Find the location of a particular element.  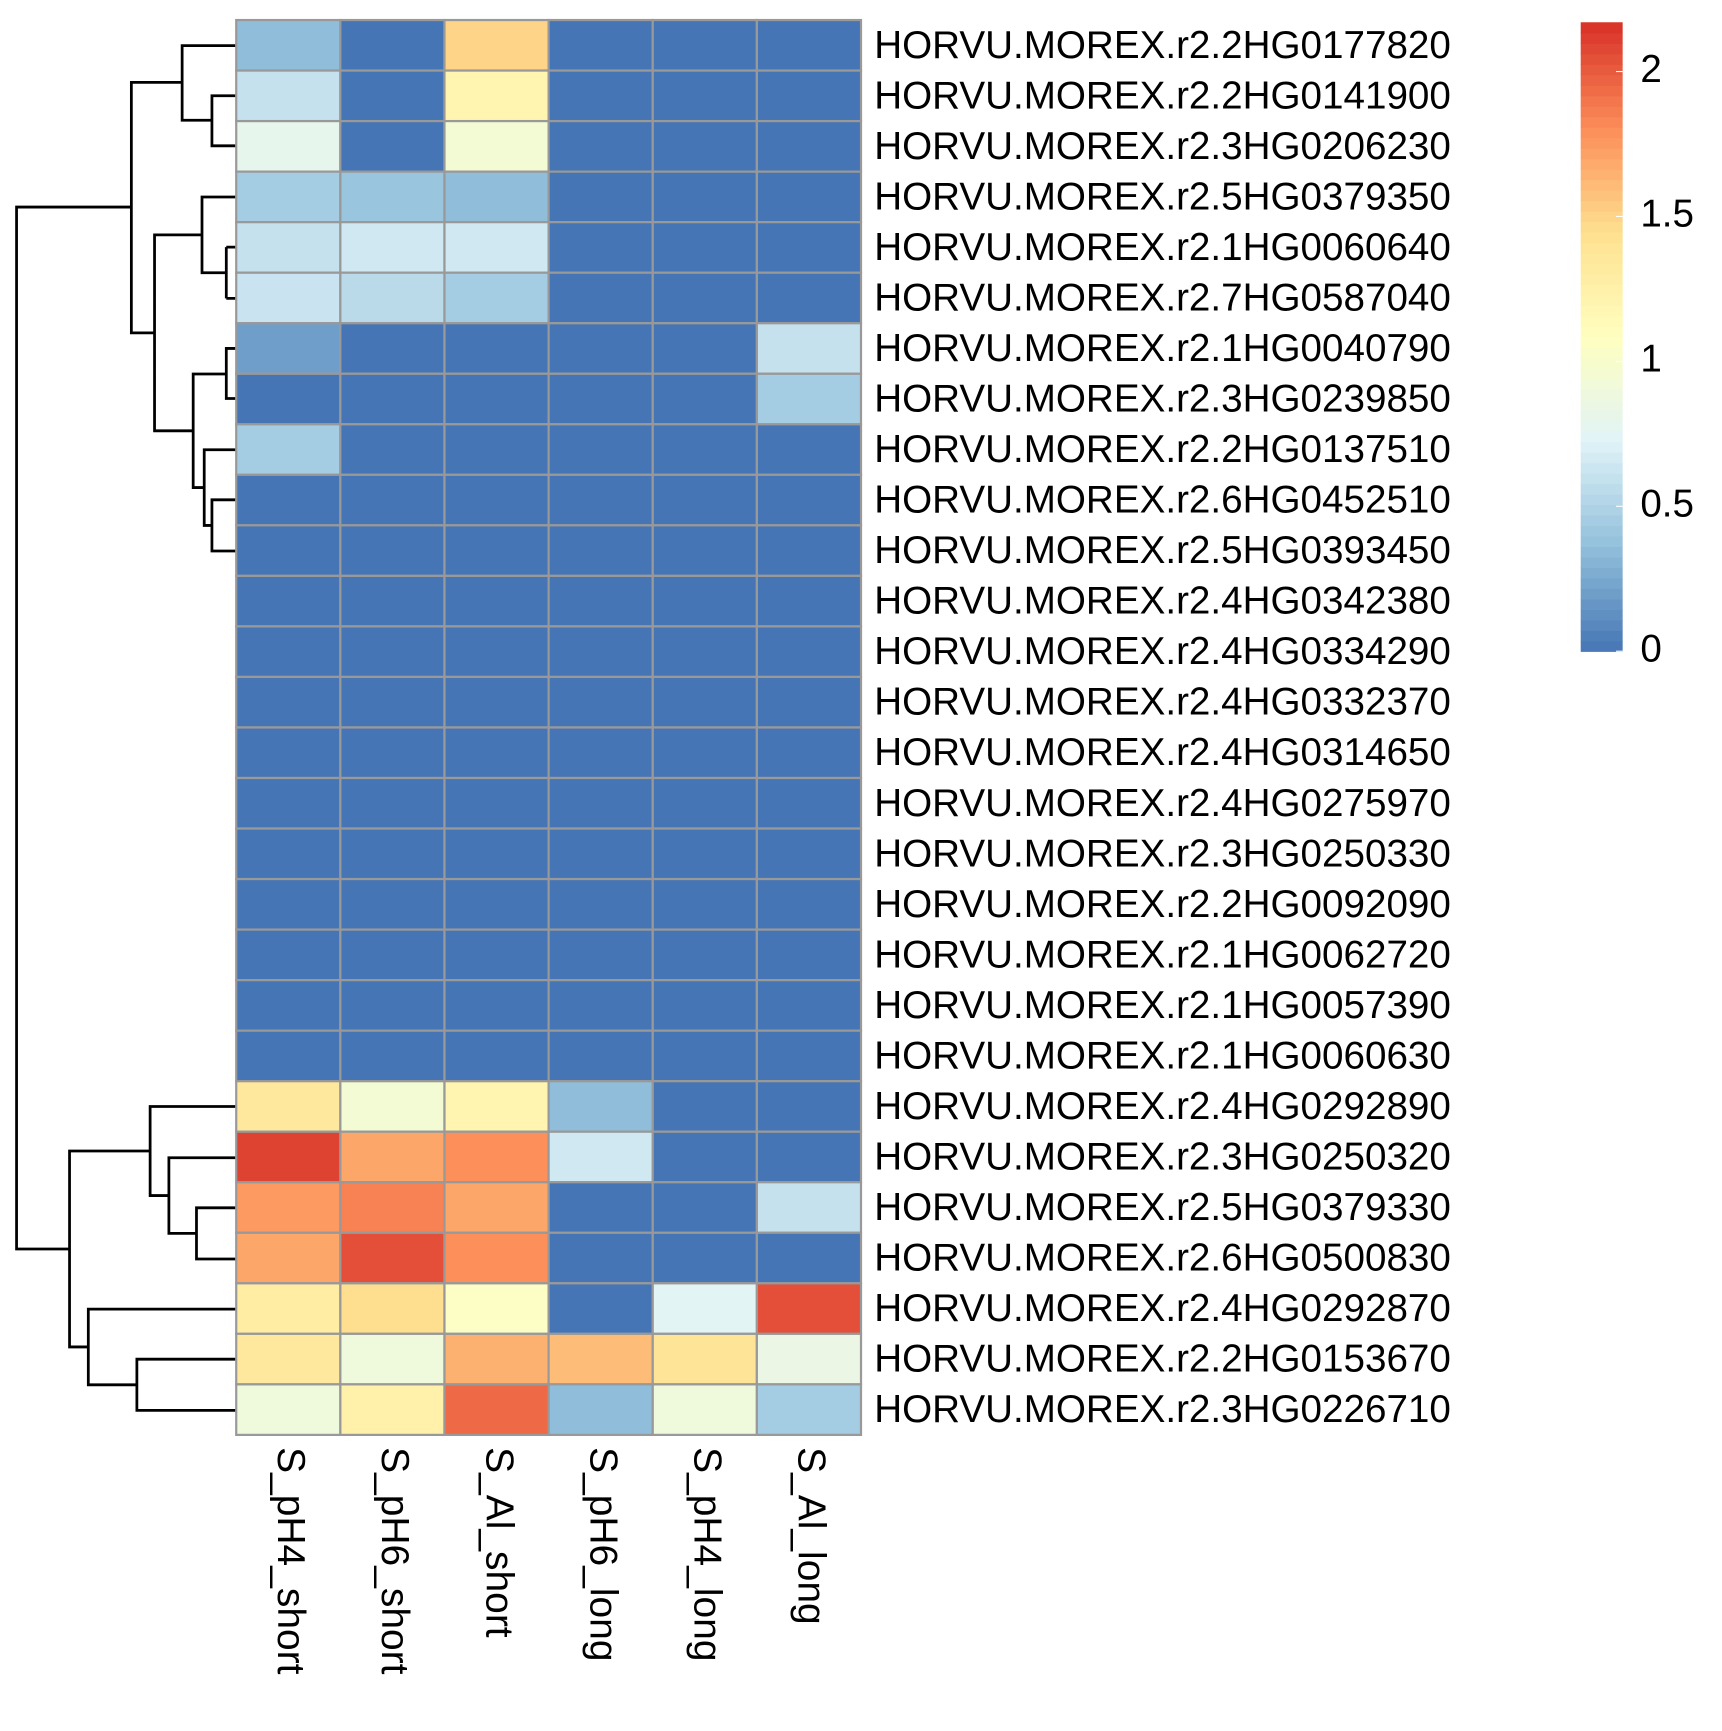

row-label: HORVU.MOREX.r2.4HG0332370 is located at coordinates (1162, 702).